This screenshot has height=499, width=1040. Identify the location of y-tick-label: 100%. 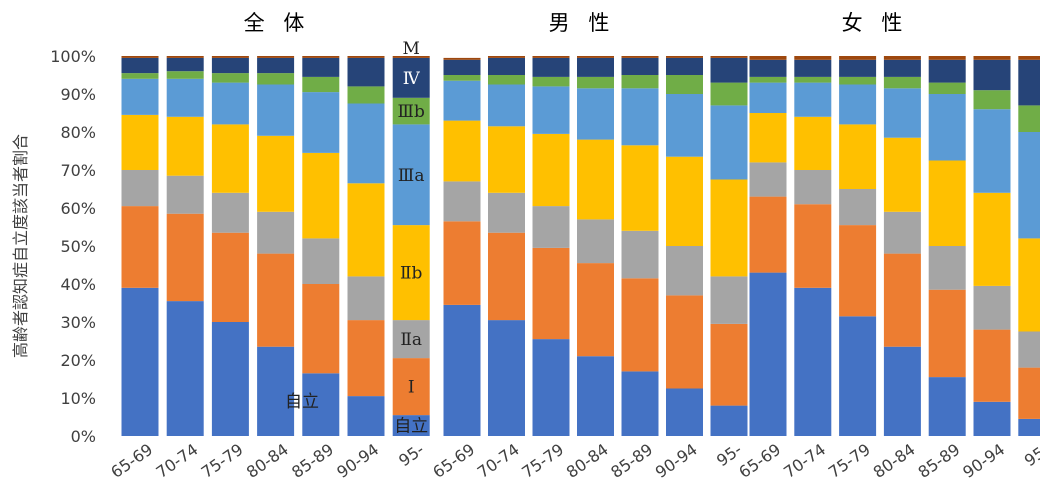
(73, 56).